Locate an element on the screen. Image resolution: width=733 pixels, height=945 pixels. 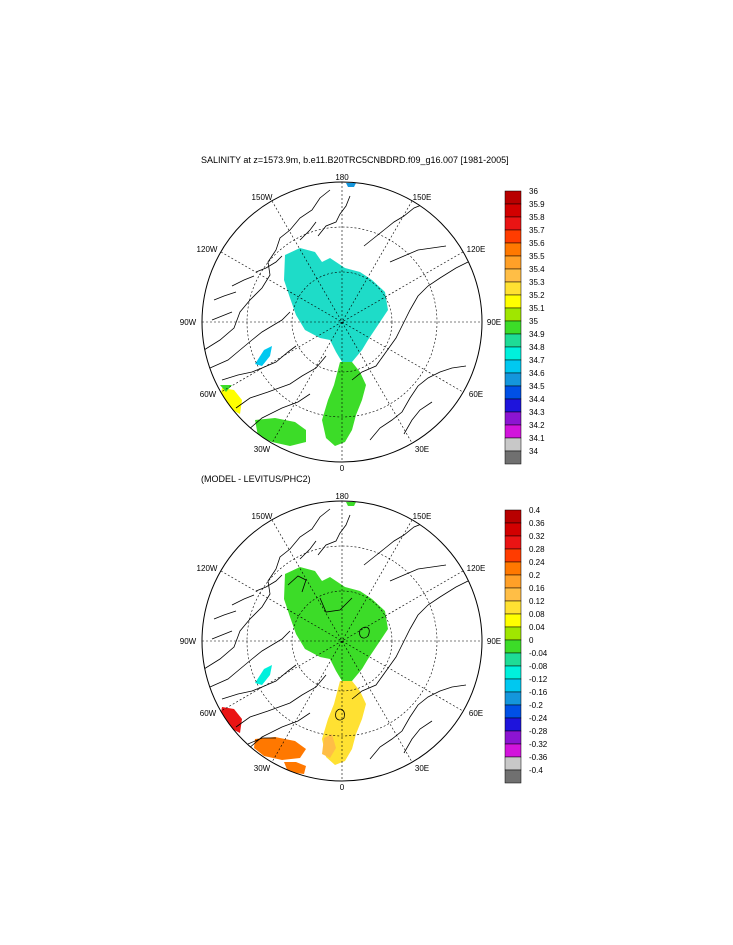
diff-arctic-basin is located at coordinates (336, 624).